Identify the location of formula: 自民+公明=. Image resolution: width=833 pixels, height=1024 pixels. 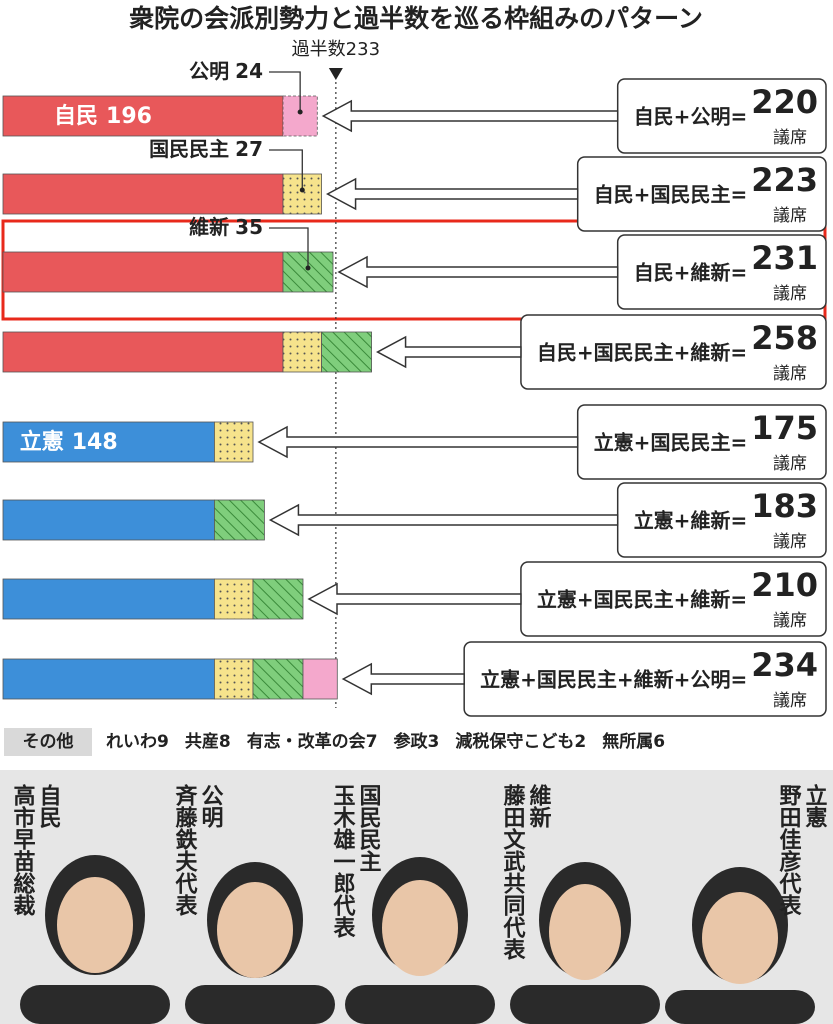
(691, 117).